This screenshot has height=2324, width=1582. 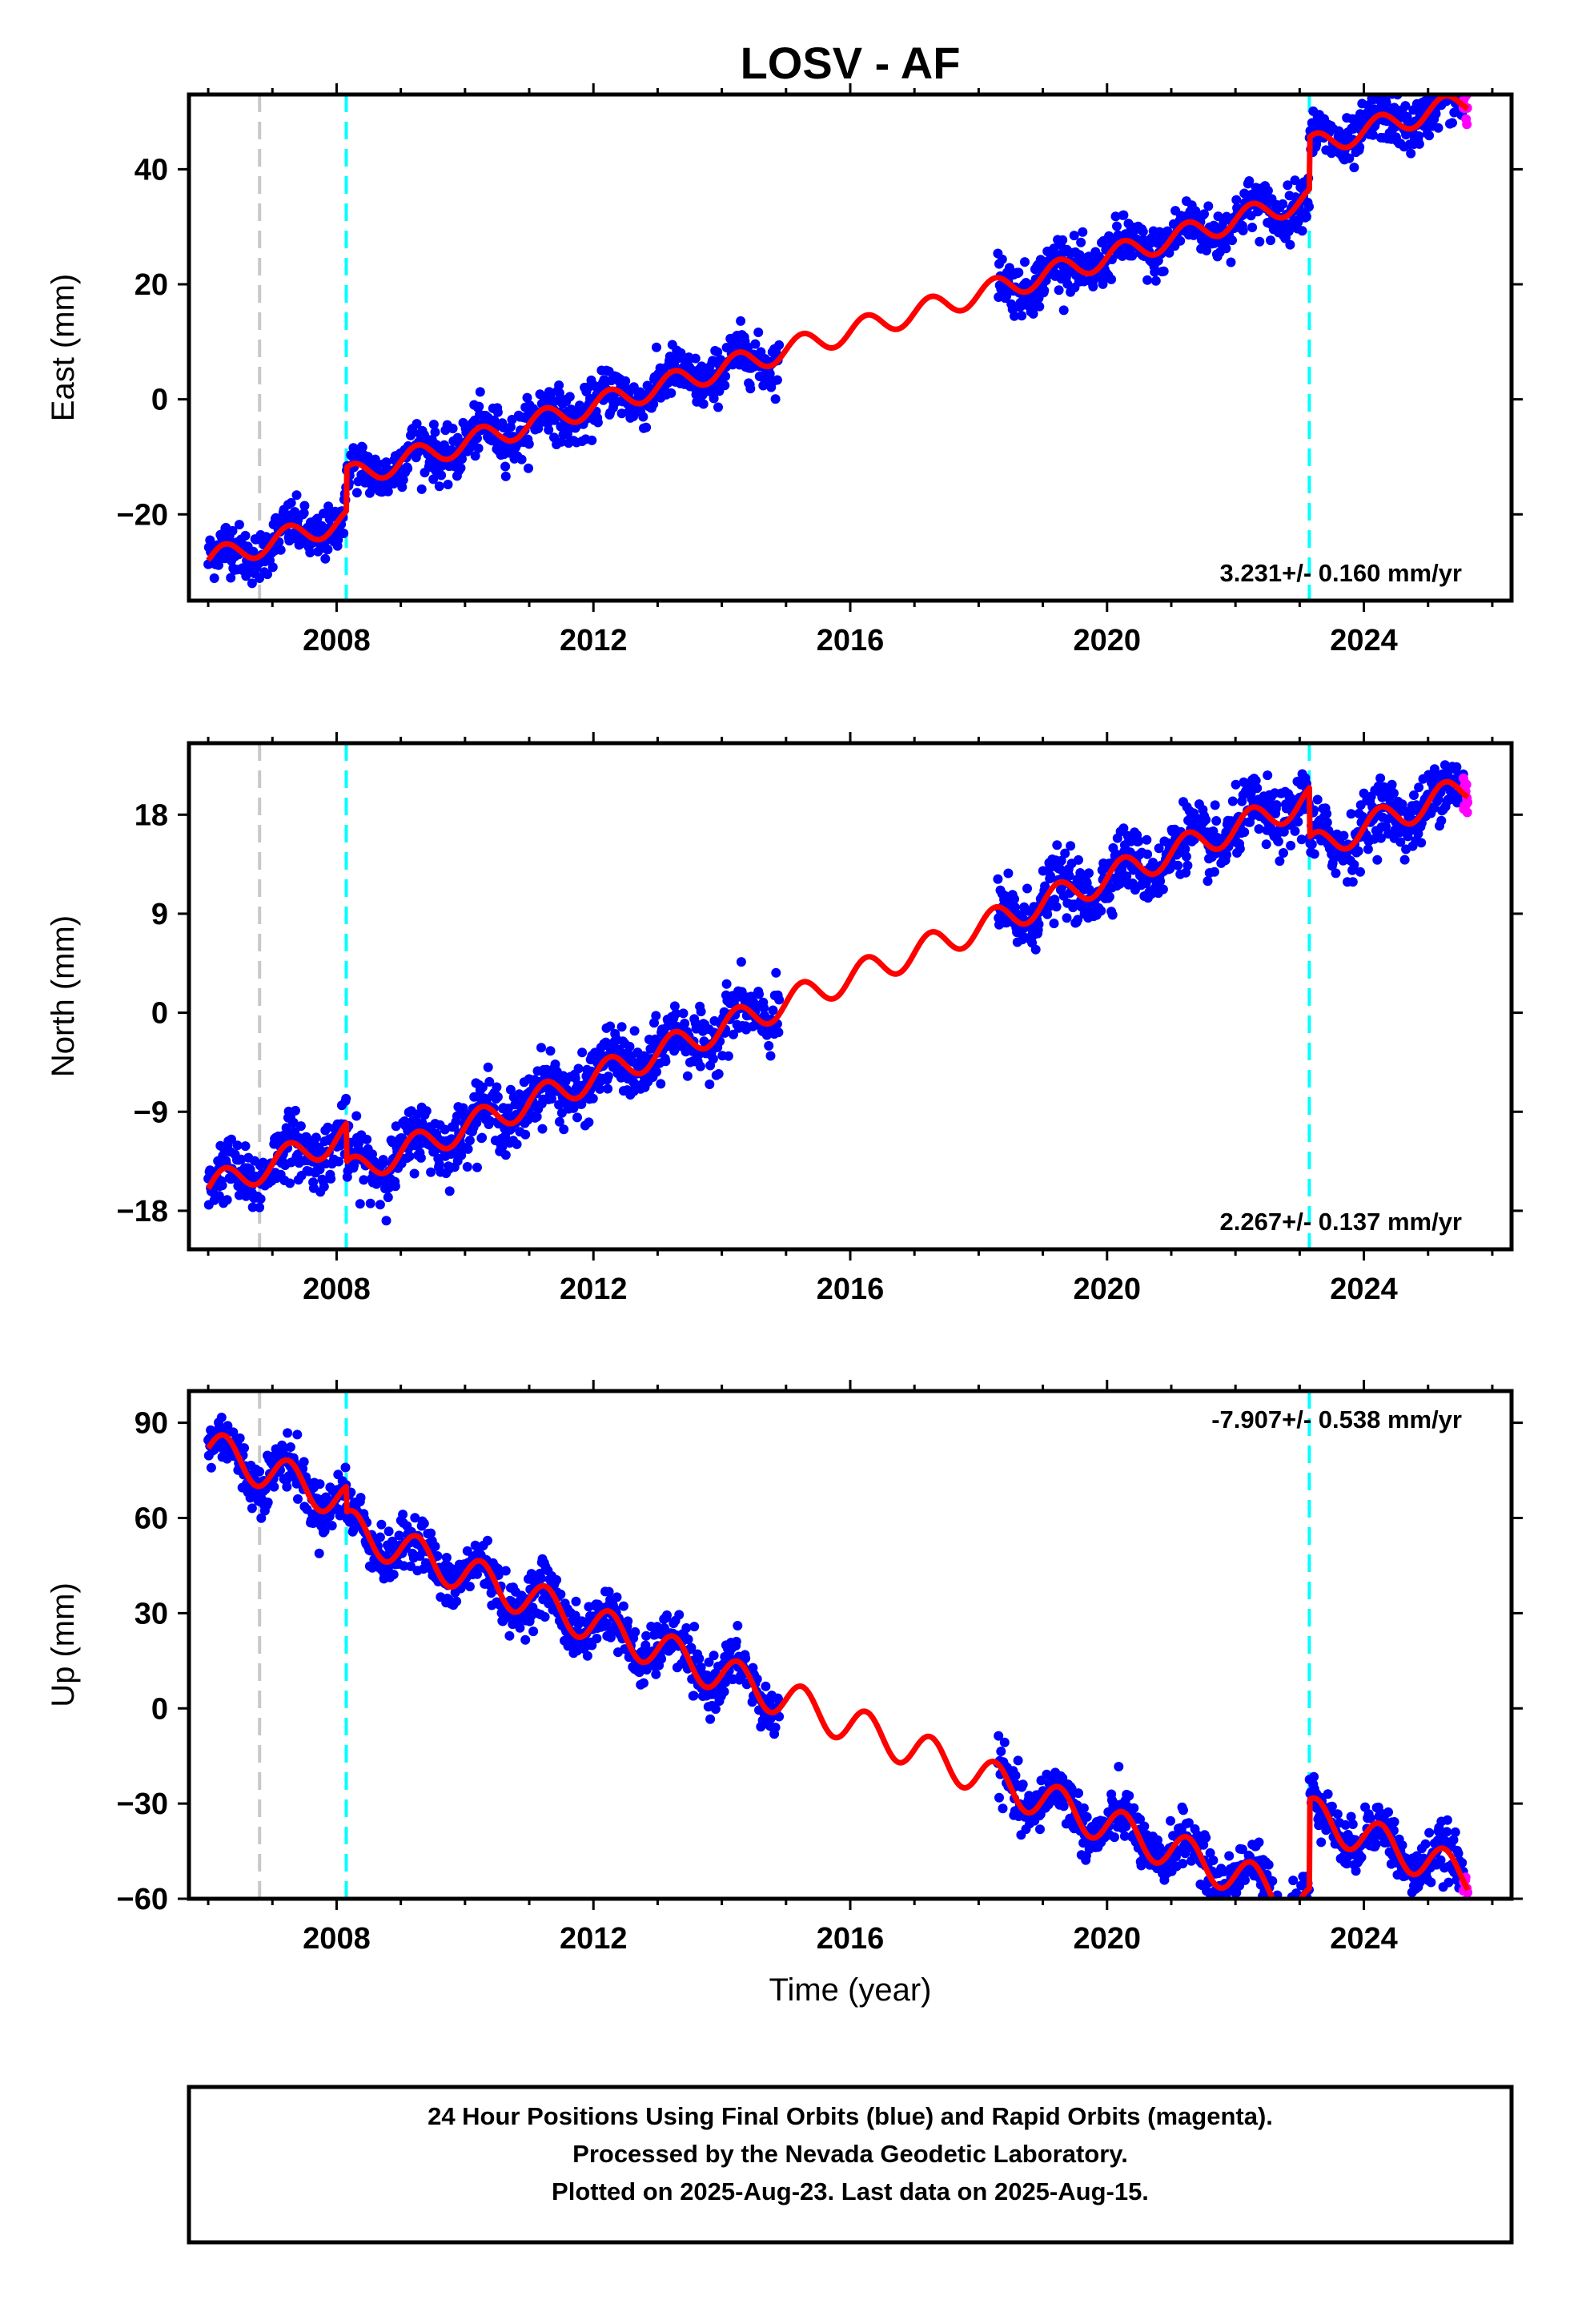 I want to click on y-tick-label: 40, so click(x=151, y=170).